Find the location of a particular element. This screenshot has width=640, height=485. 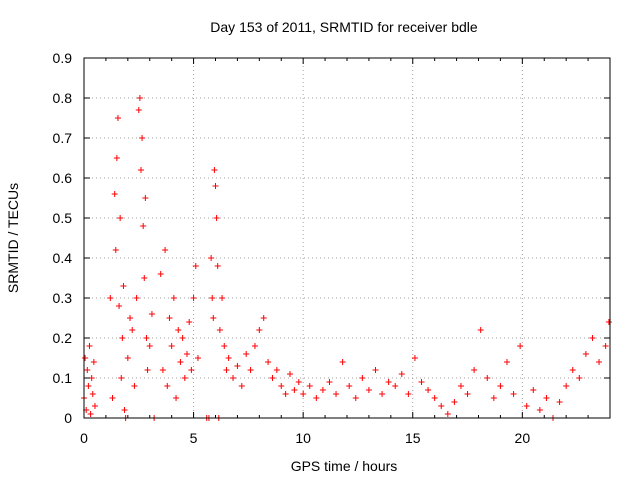

y-tick-label: 0.4 is located at coordinates (63, 258).